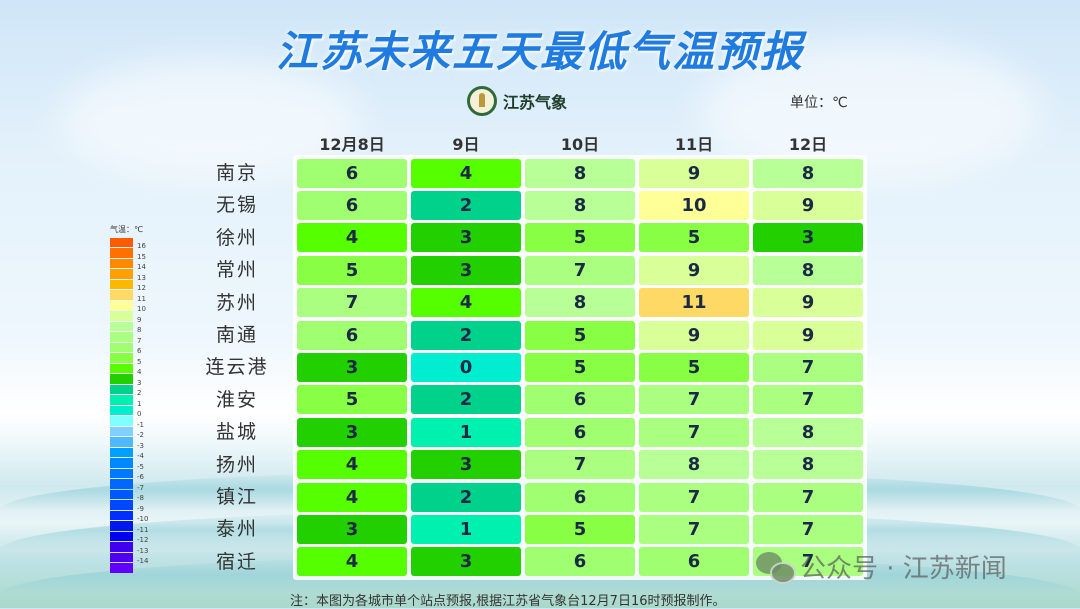 This screenshot has height=609, width=1080. What do you see at coordinates (129, 348) in the screenshot?
I see `legend-item: 6` at bounding box center [129, 348].